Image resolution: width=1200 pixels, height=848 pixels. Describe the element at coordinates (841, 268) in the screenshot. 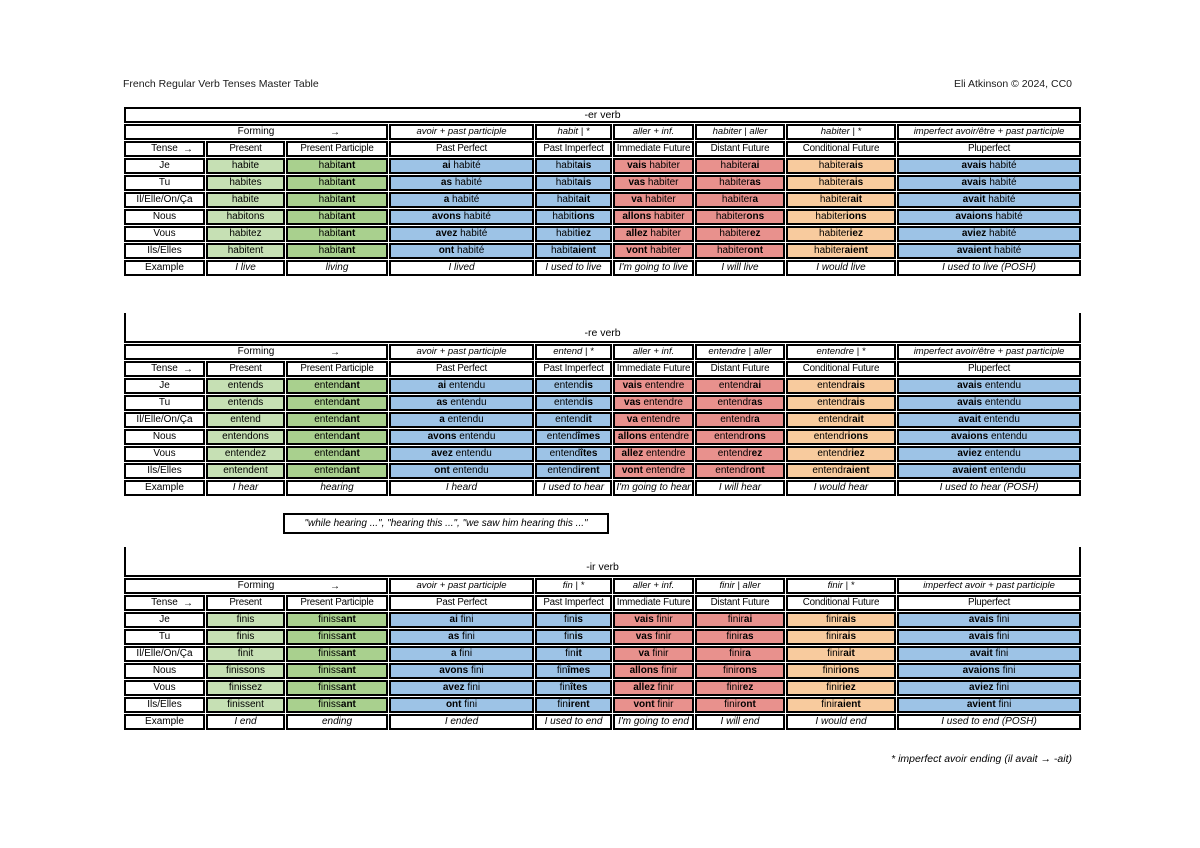

I see `example-cell: I would live` at that location.